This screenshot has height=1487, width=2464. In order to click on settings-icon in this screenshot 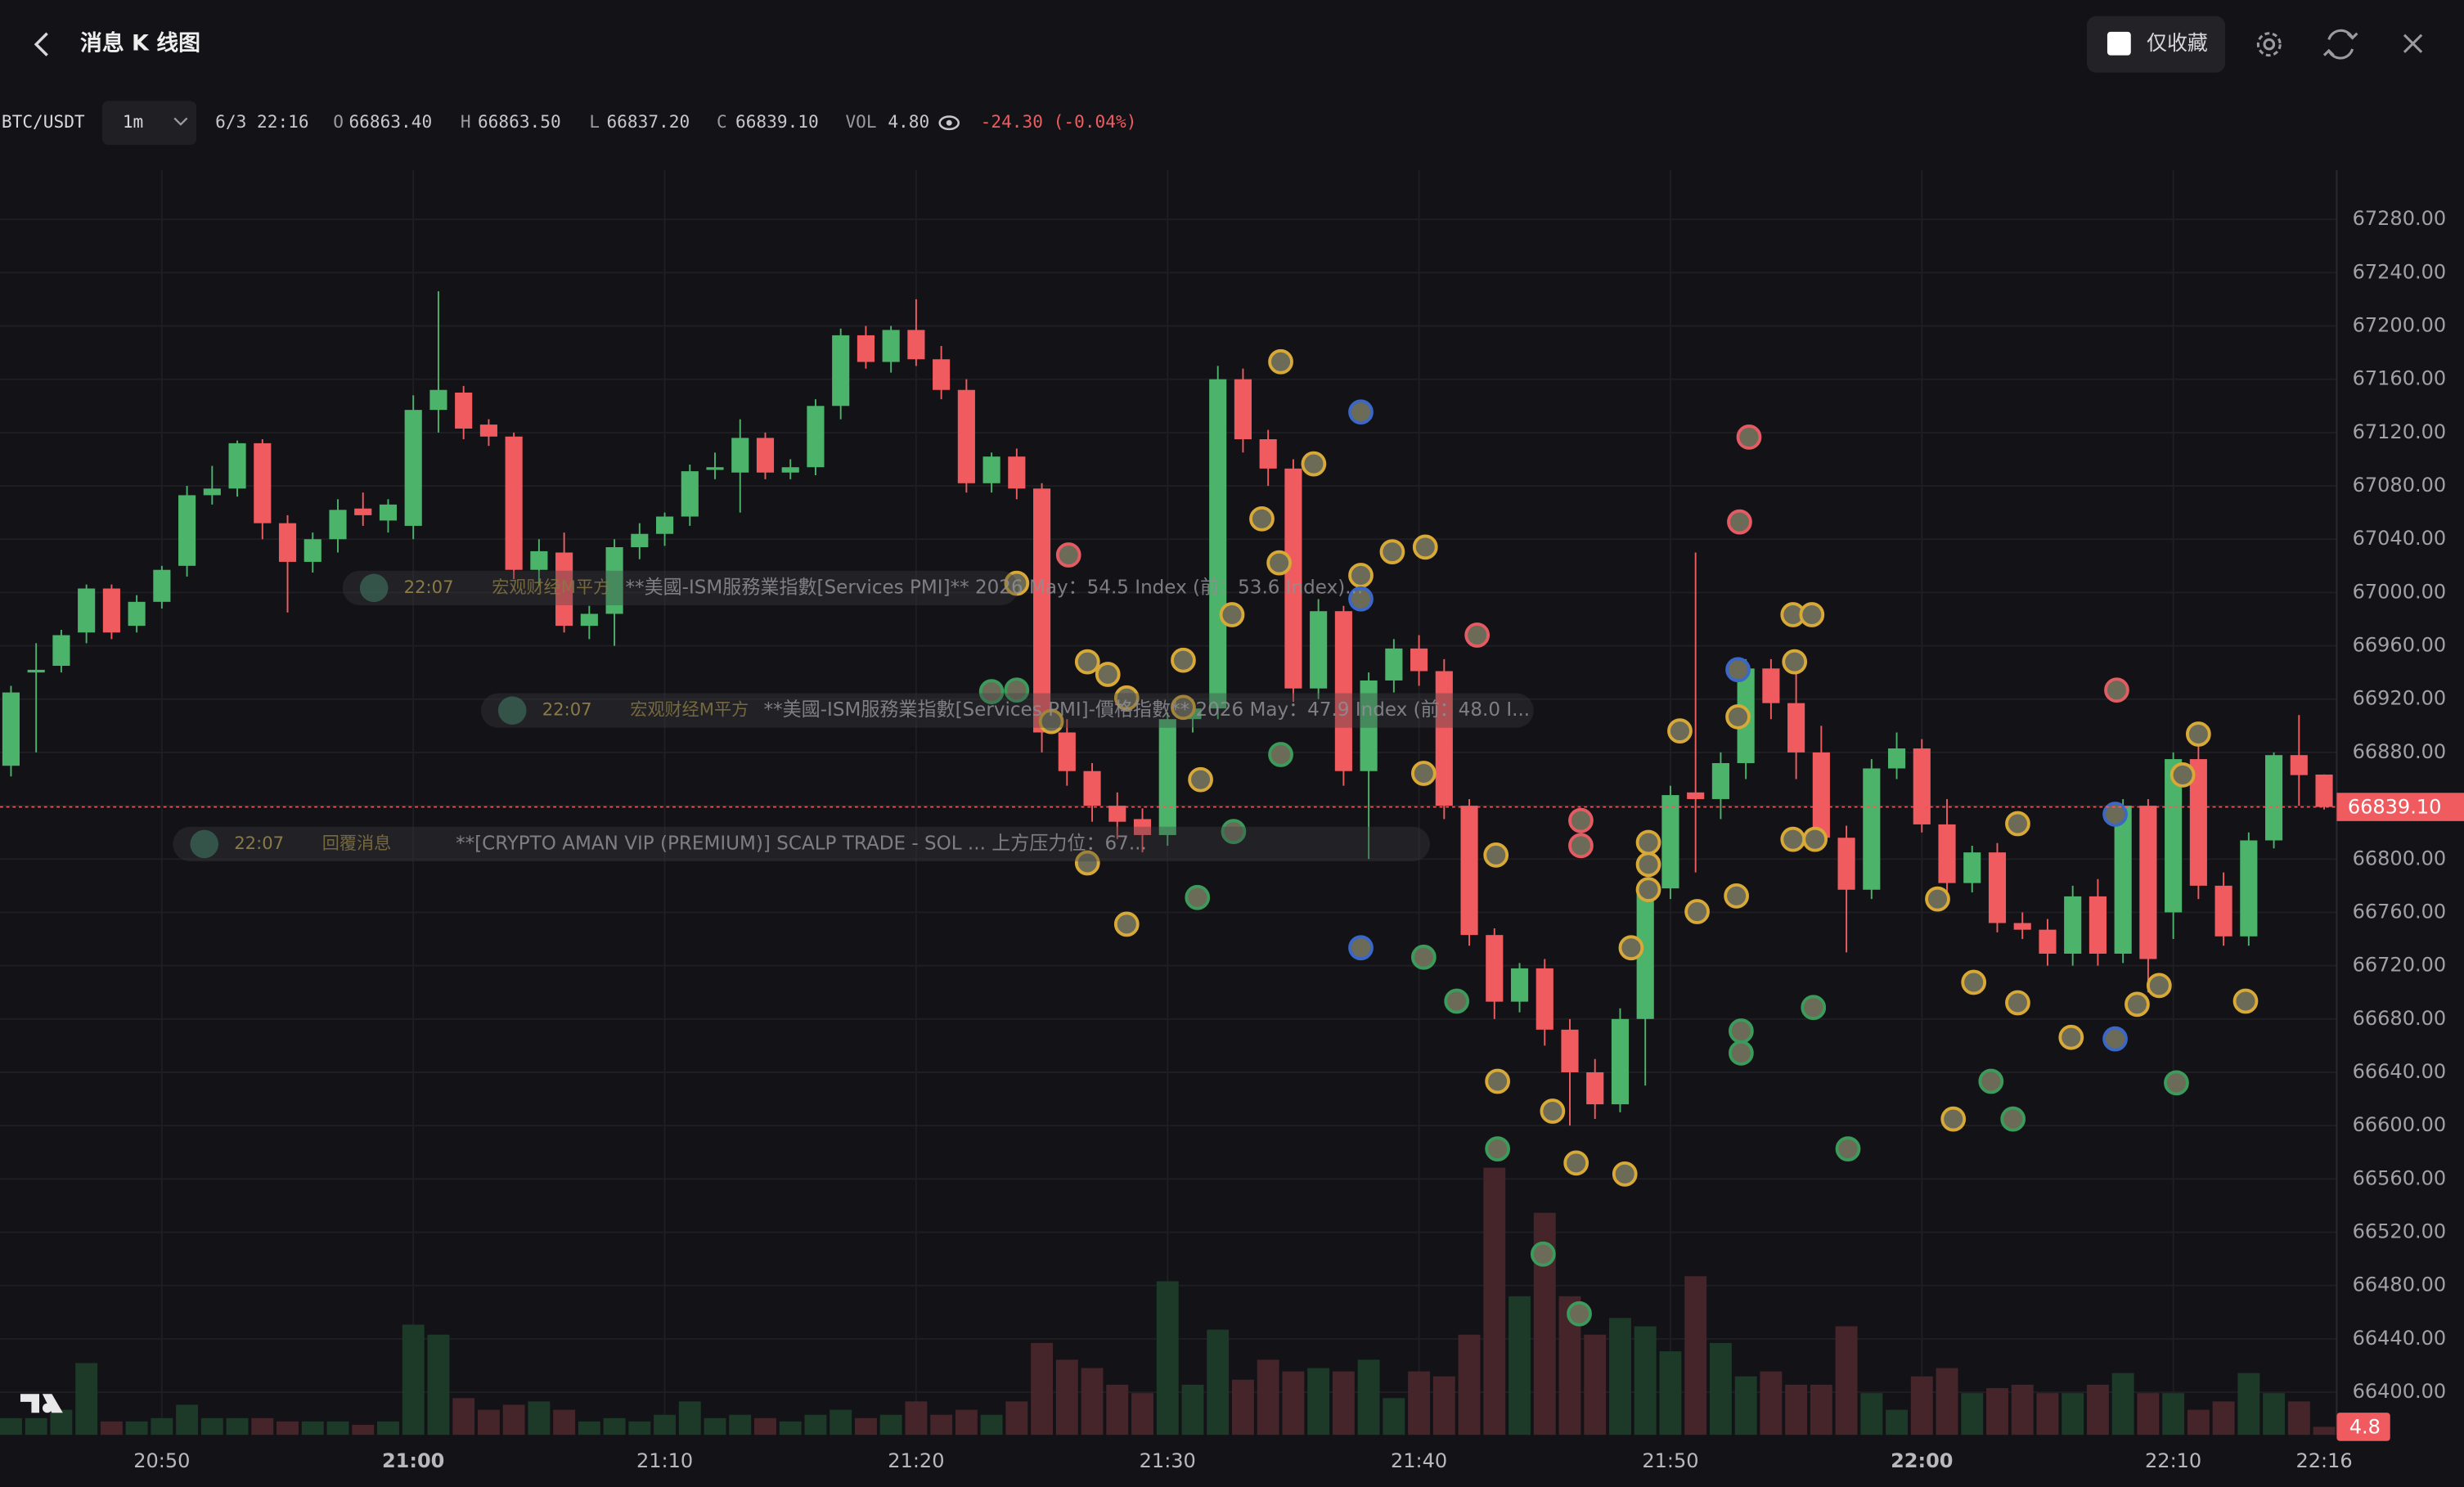, I will do `click(2269, 44)`.